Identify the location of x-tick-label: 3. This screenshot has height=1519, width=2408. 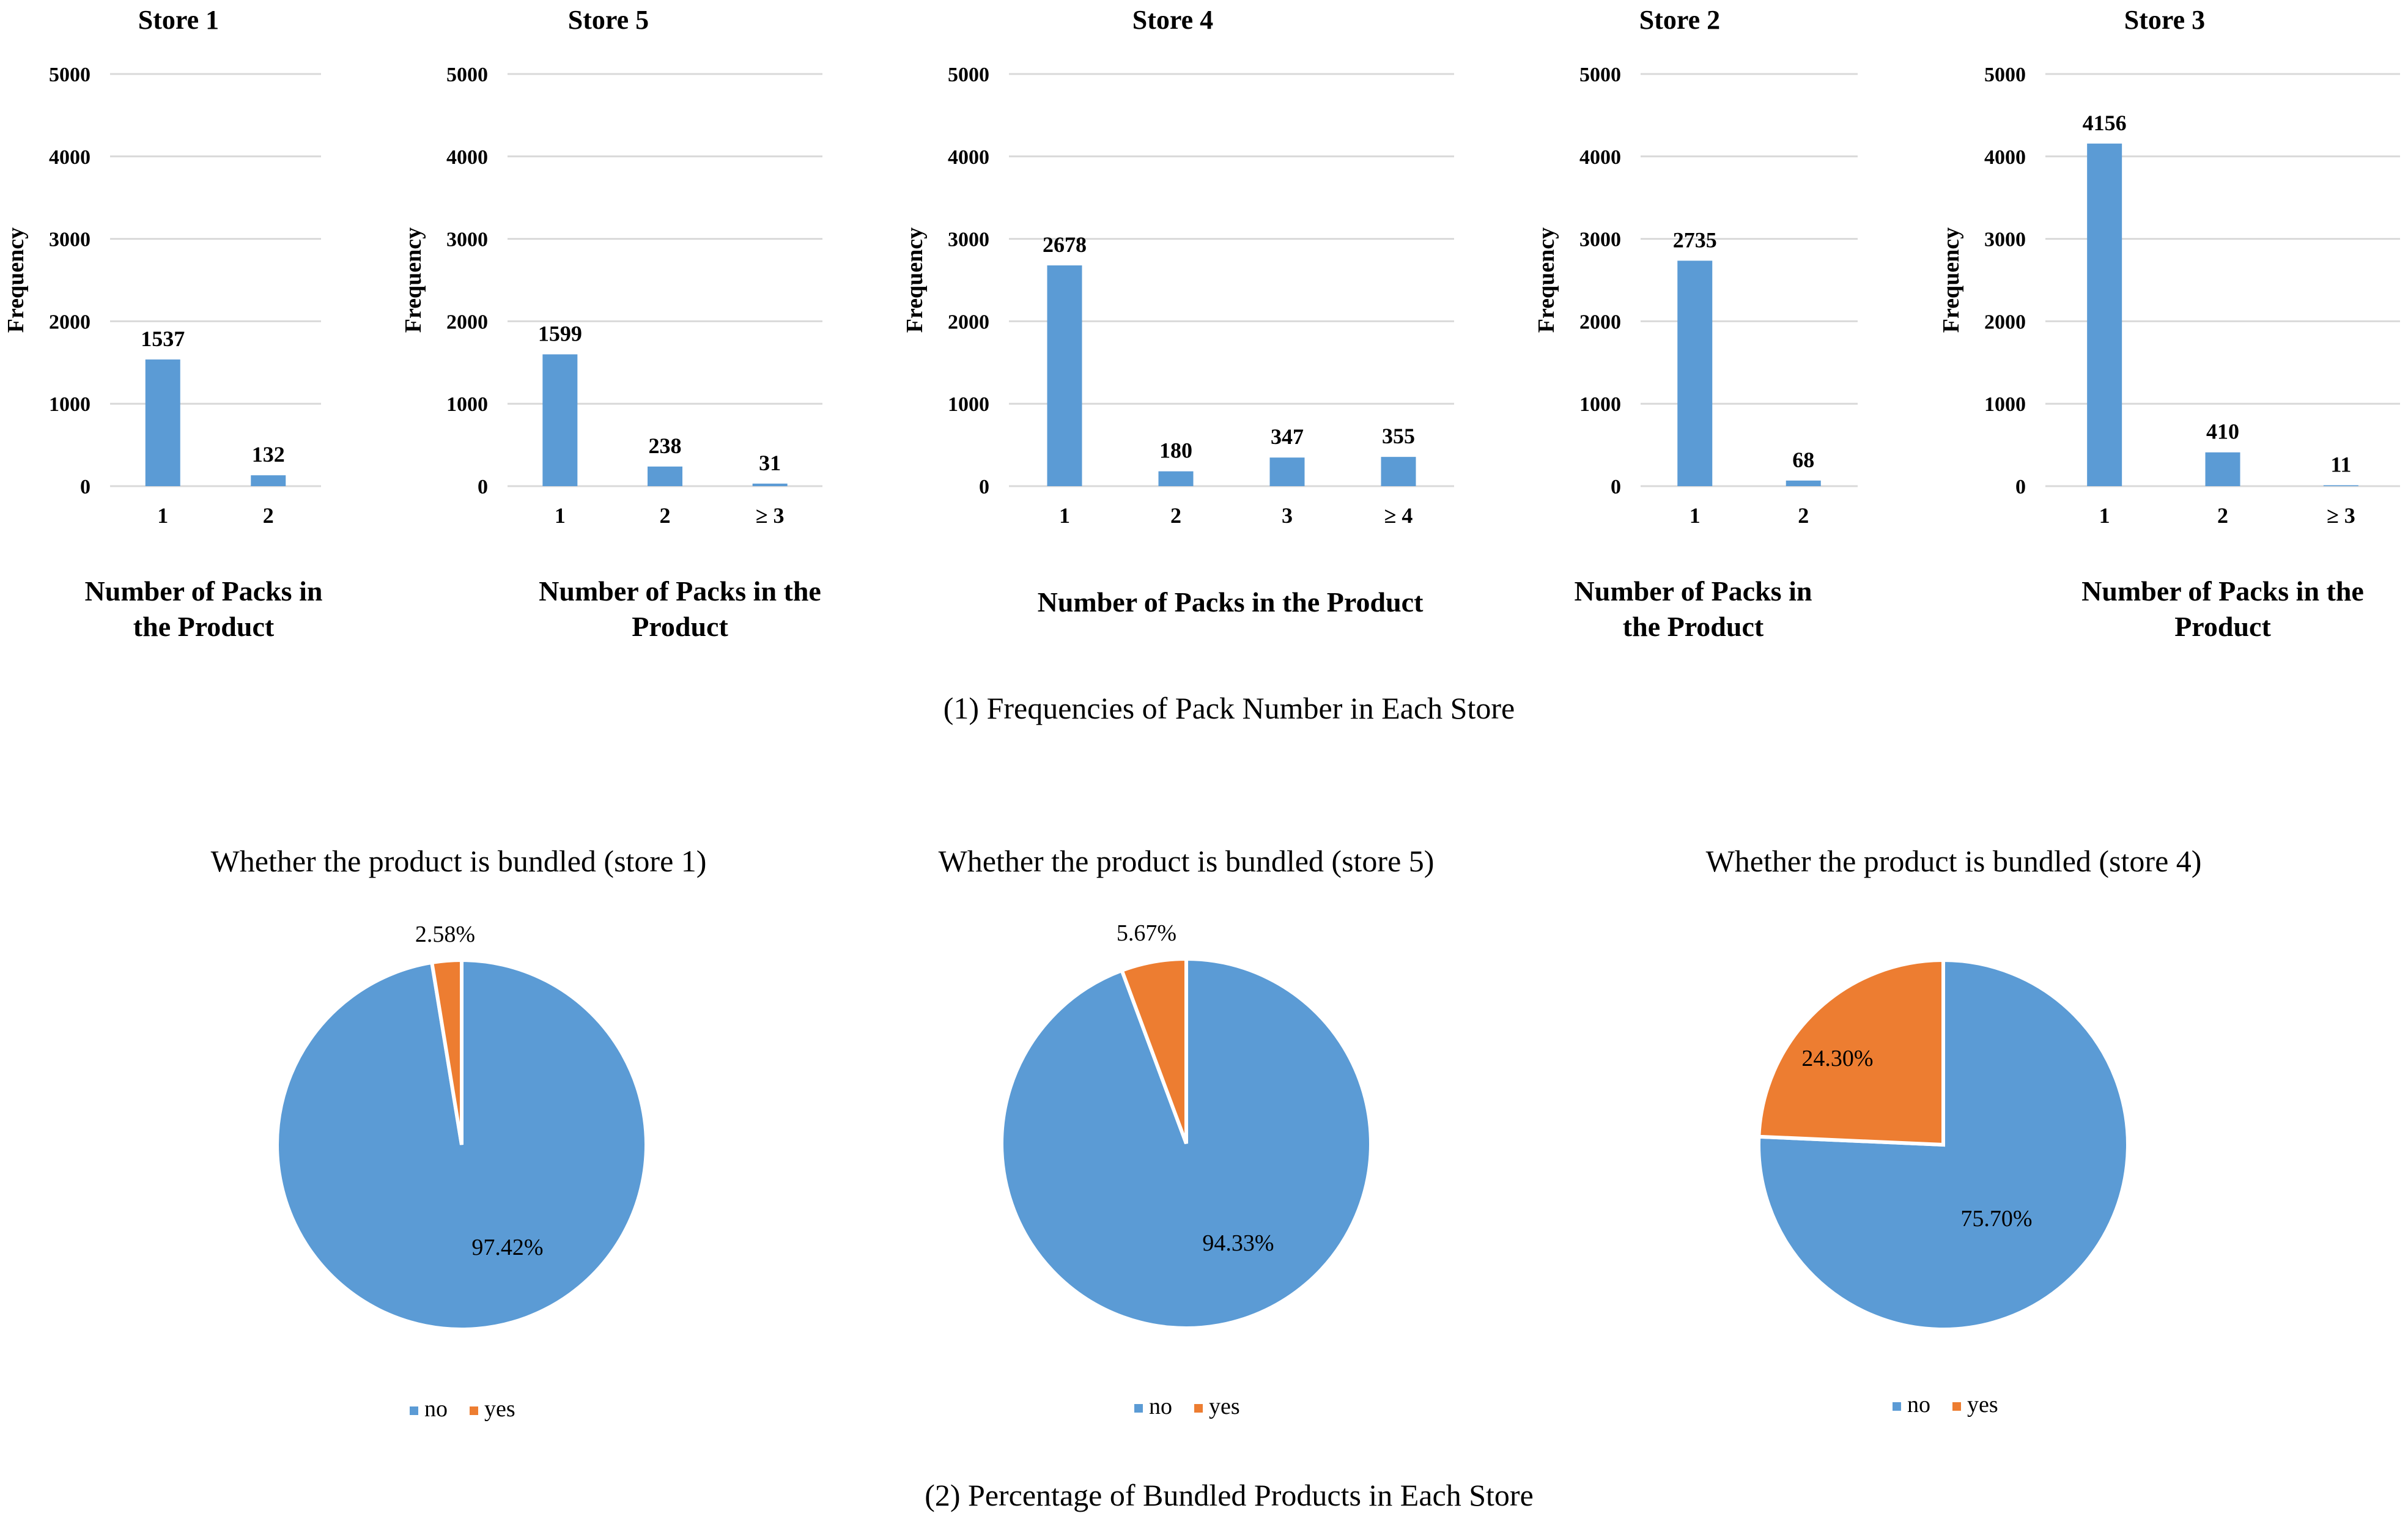
(1287, 515).